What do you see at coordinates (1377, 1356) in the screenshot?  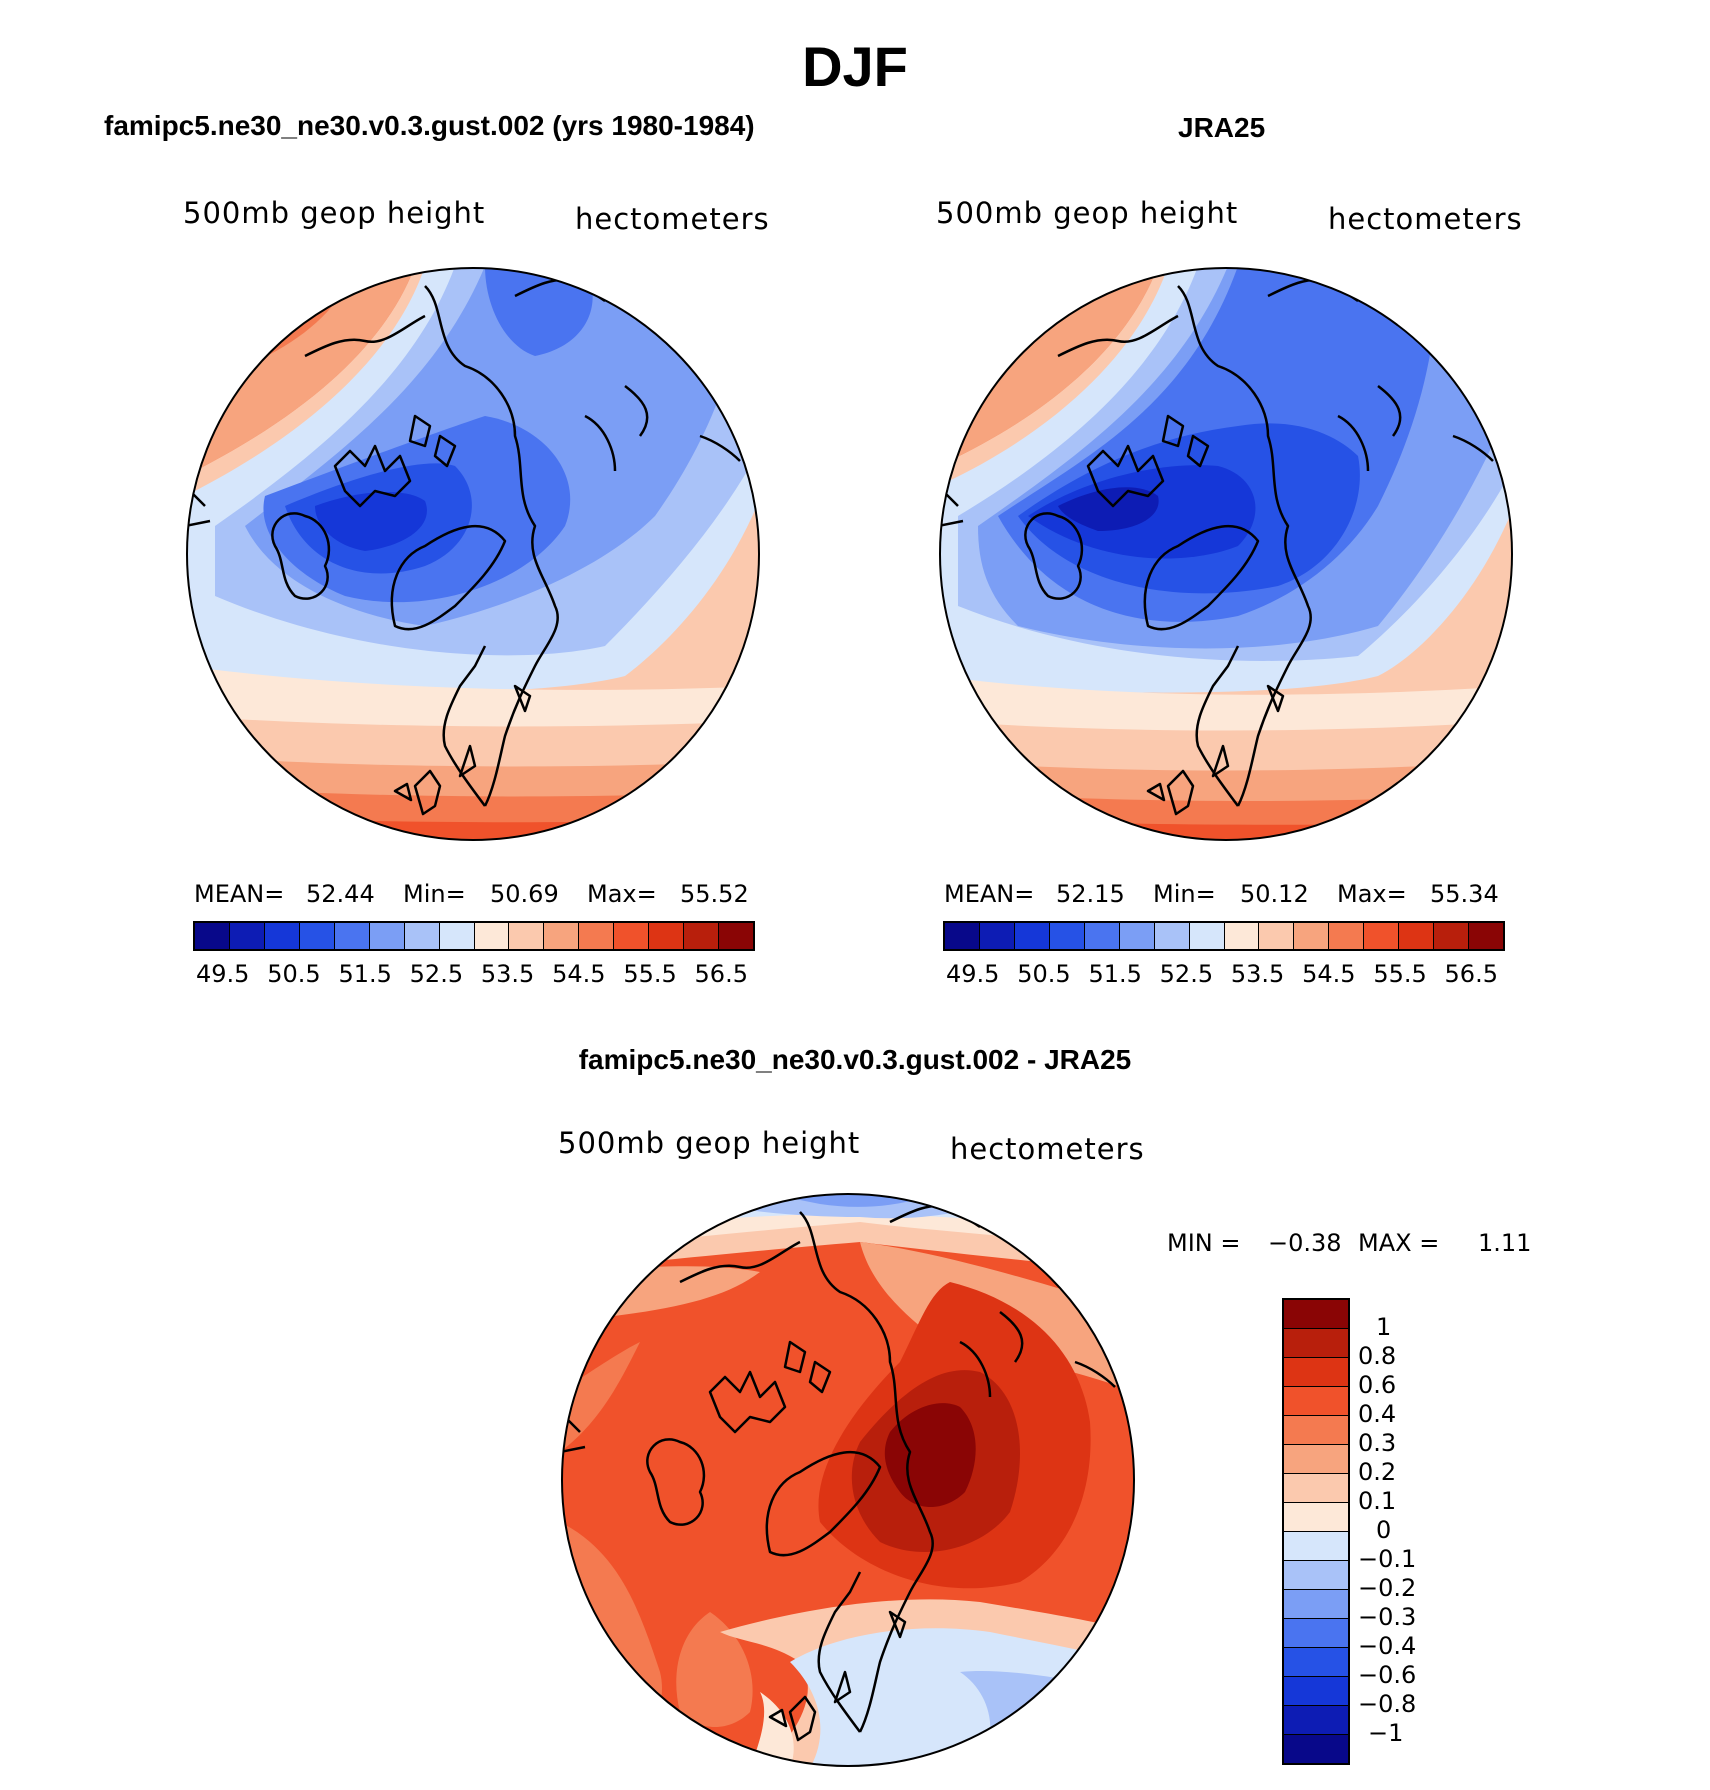 I see `cbar-tick: 0.8` at bounding box center [1377, 1356].